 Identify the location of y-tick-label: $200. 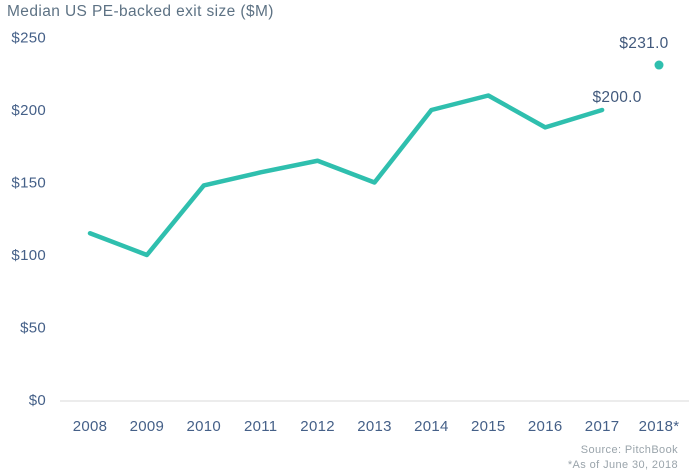
(28, 110).